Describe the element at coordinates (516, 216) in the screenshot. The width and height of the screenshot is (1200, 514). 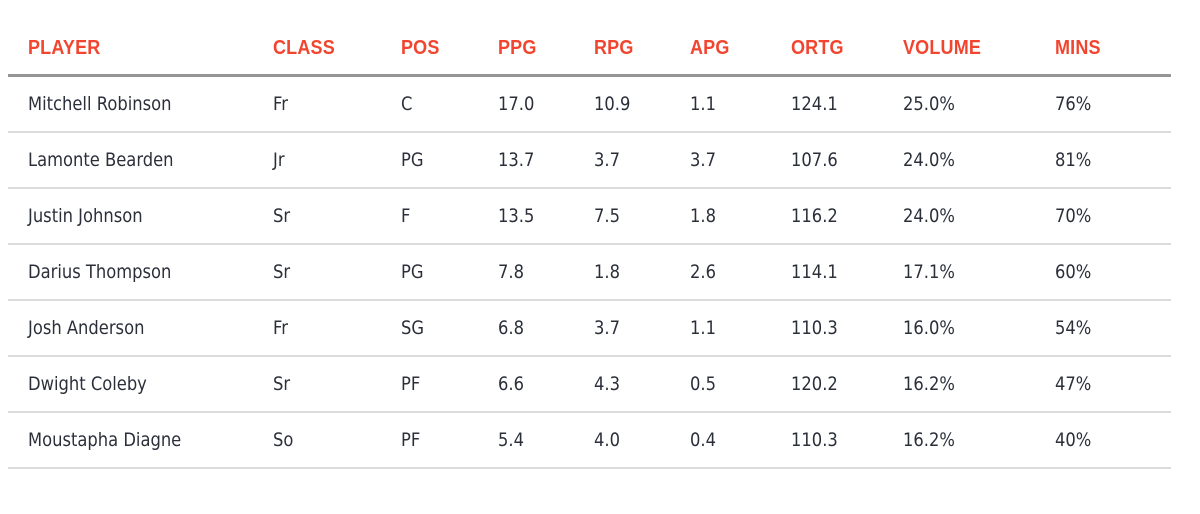
I see `cell-value: 13.5` at that location.